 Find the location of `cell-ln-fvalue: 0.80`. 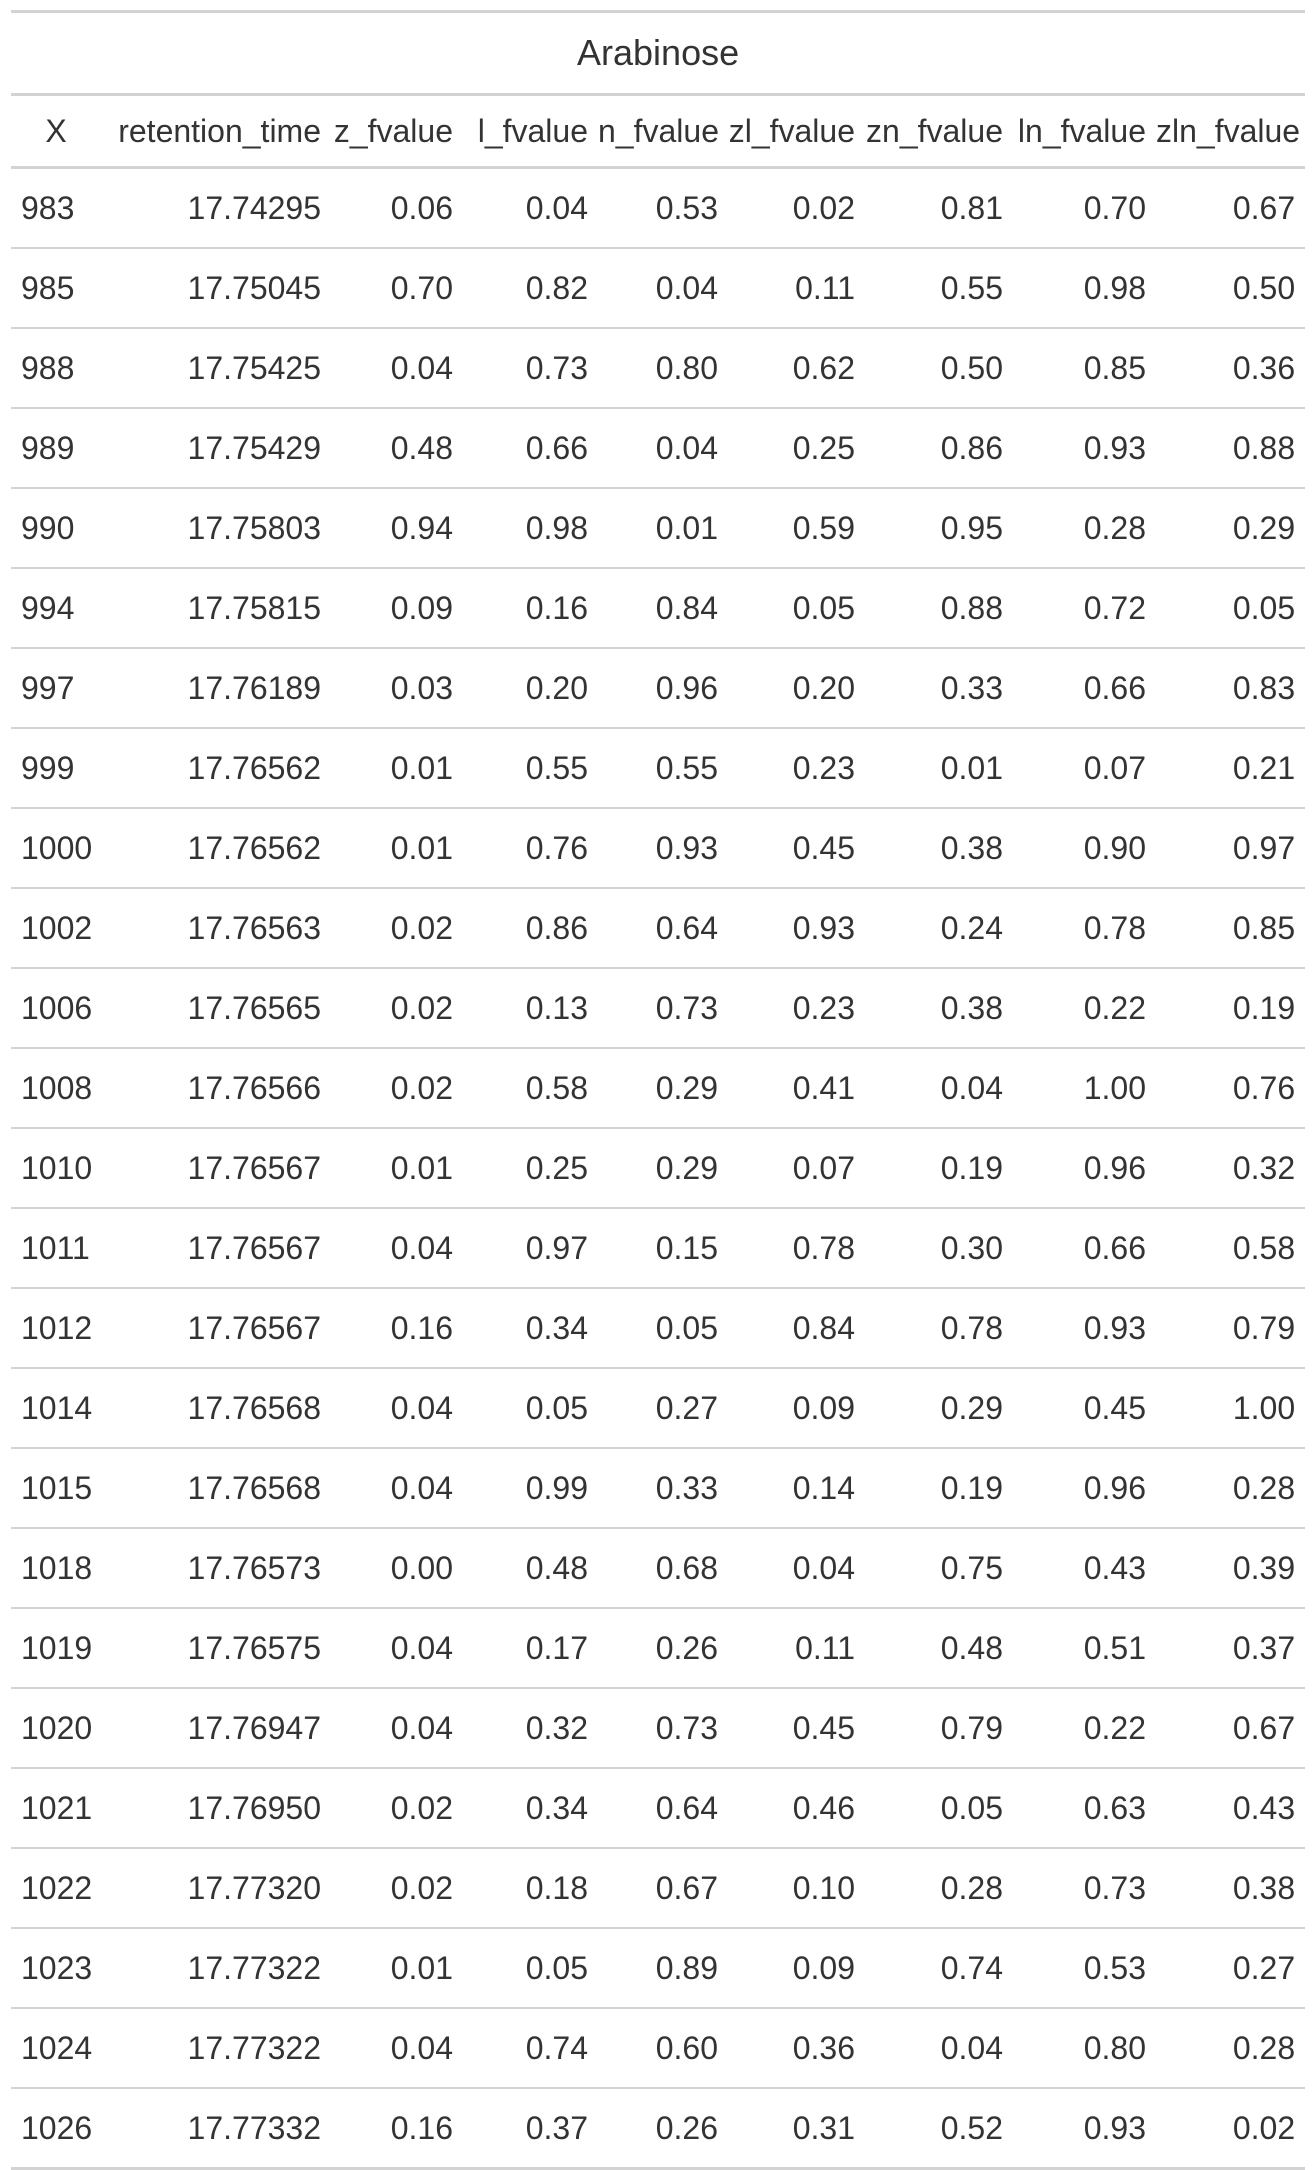

cell-ln-fvalue: 0.80 is located at coordinates (1084, 2048).